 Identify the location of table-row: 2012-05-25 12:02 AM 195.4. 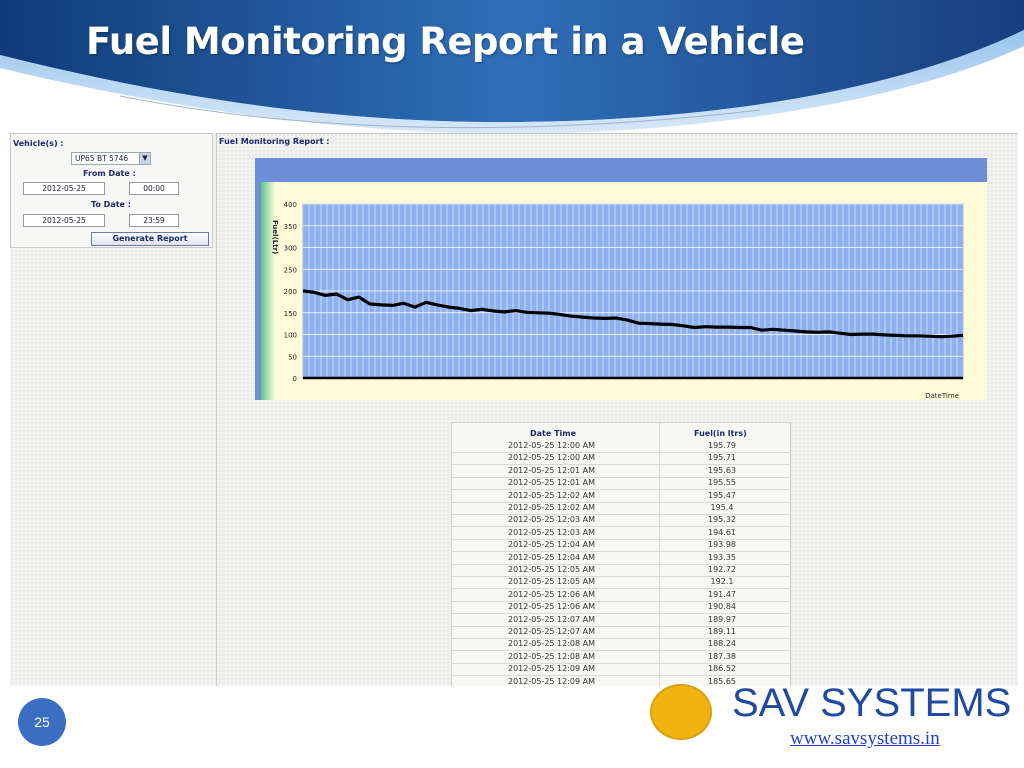
(621, 509).